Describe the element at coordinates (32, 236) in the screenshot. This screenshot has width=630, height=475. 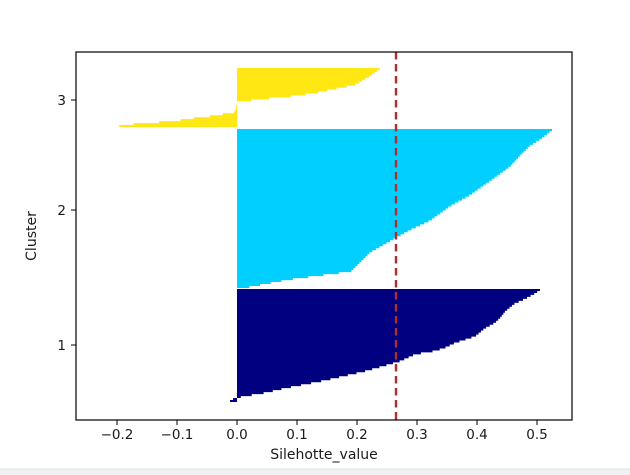
I see `y-axis-label: Cluster` at that location.